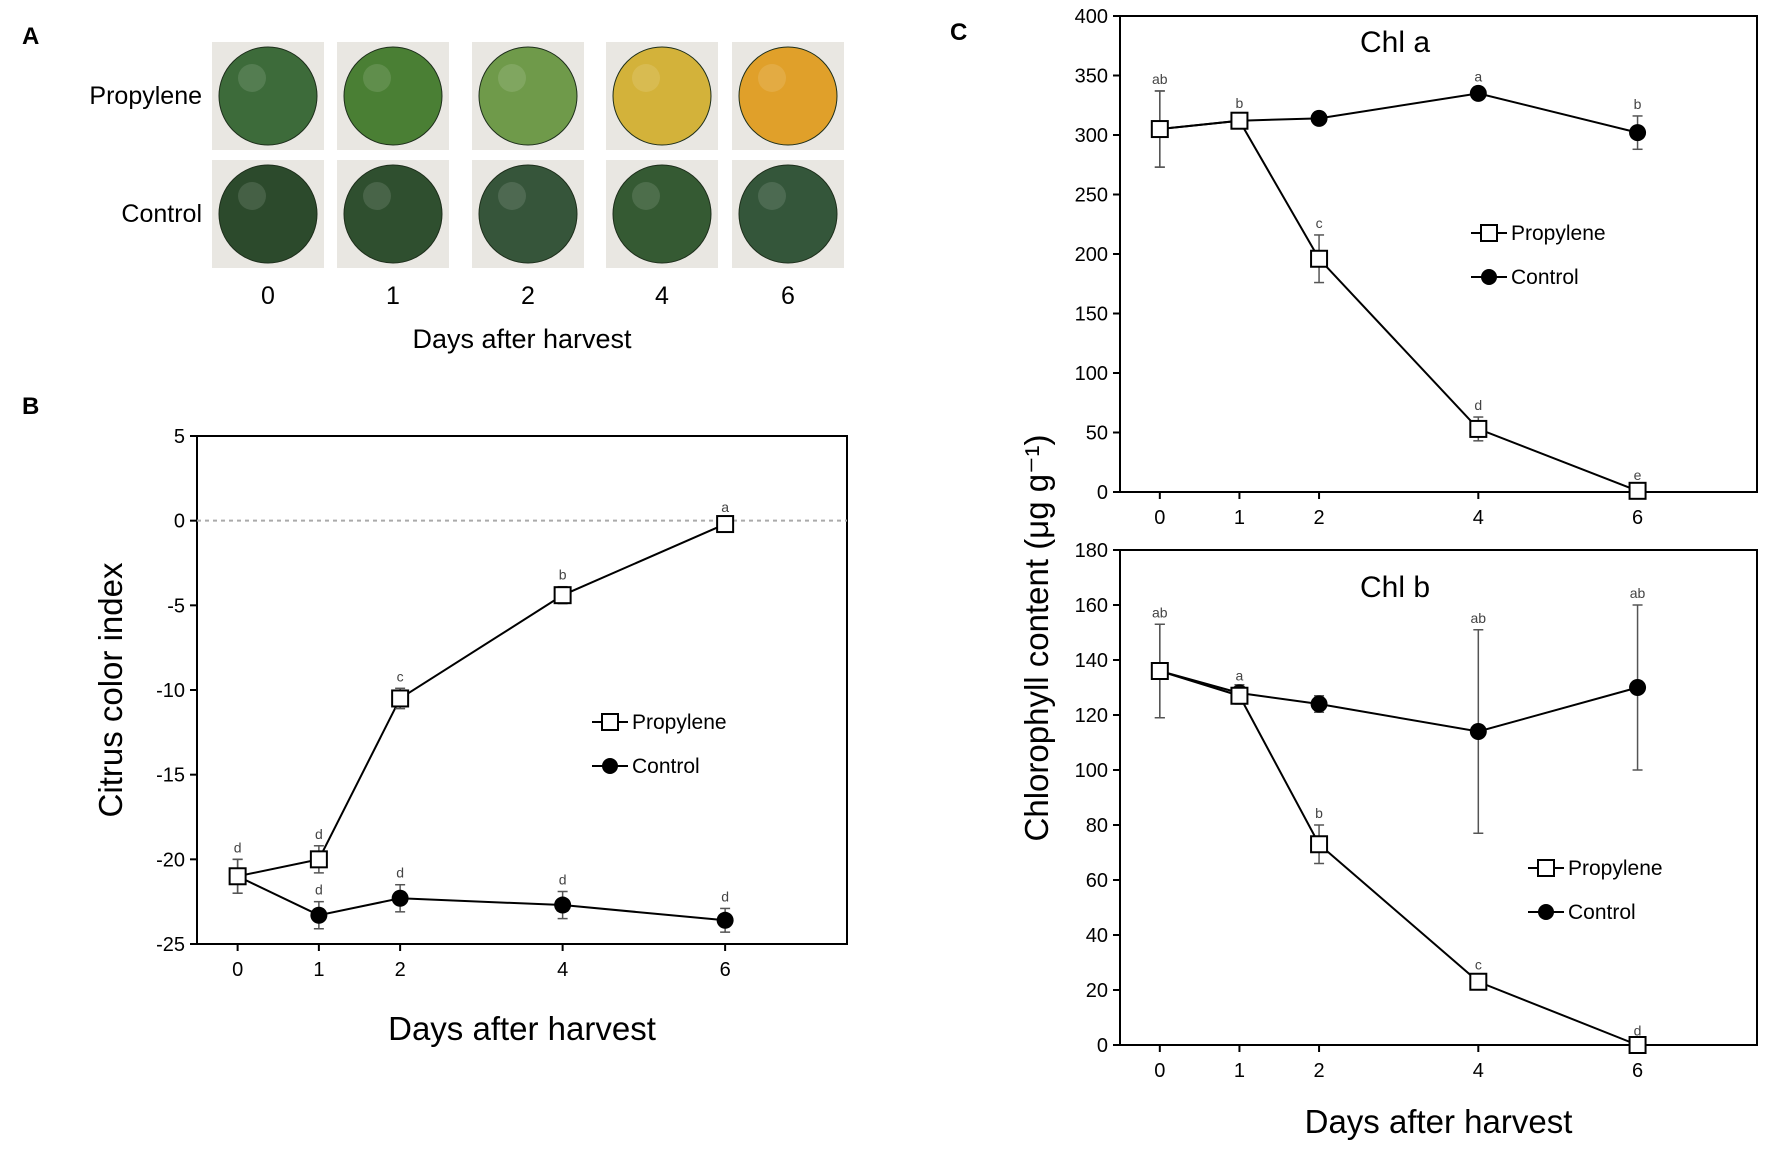 This screenshot has height=1151, width=1772. What do you see at coordinates (1091, 606) in the screenshot?
I see `y-tick-label: 160` at bounding box center [1091, 606].